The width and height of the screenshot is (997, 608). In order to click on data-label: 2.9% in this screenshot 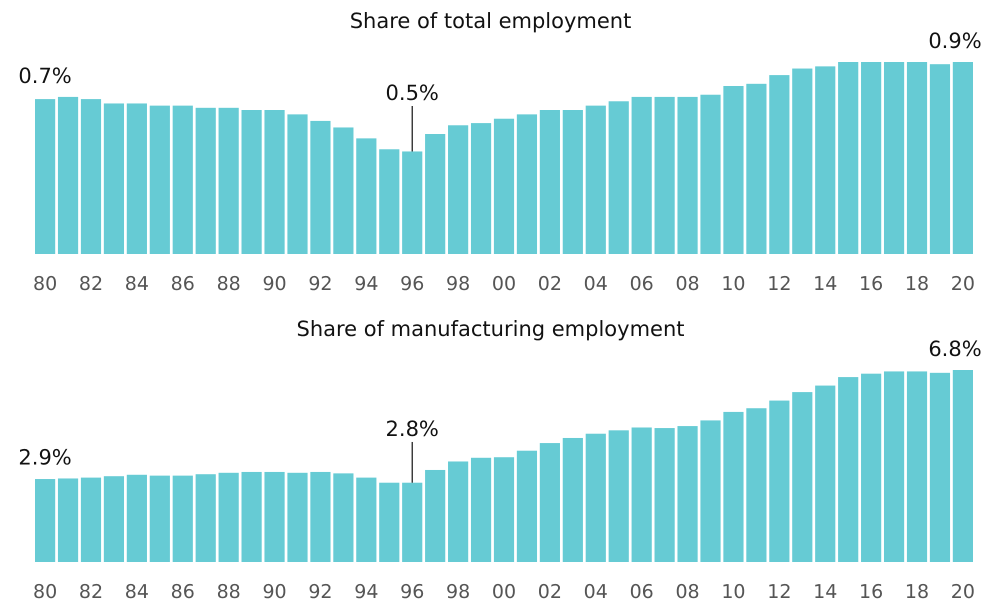, I will do `click(45, 457)`.